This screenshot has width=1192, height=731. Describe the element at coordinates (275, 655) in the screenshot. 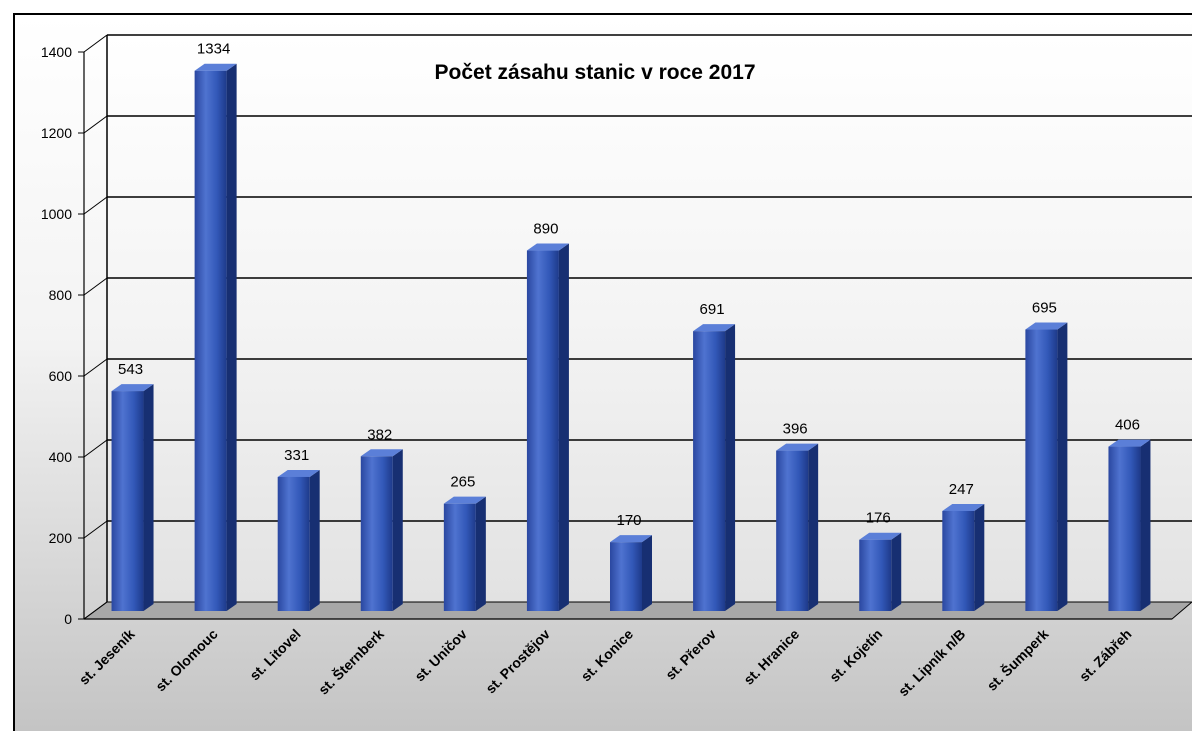

I see `x-tick-label: st. Litovel` at that location.